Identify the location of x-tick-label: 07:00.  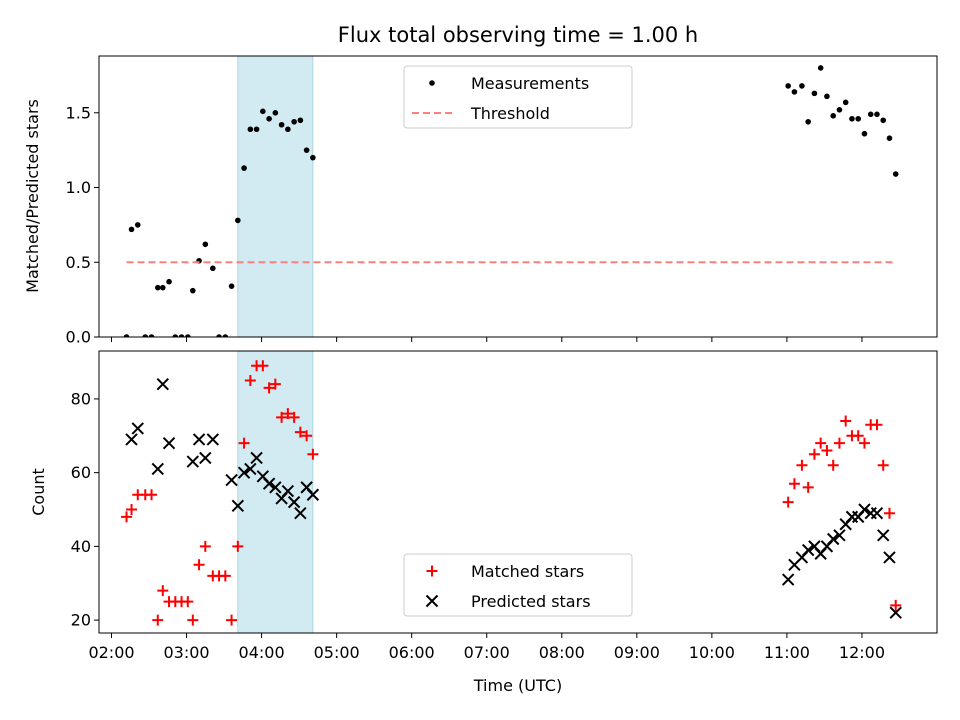
(487, 652).